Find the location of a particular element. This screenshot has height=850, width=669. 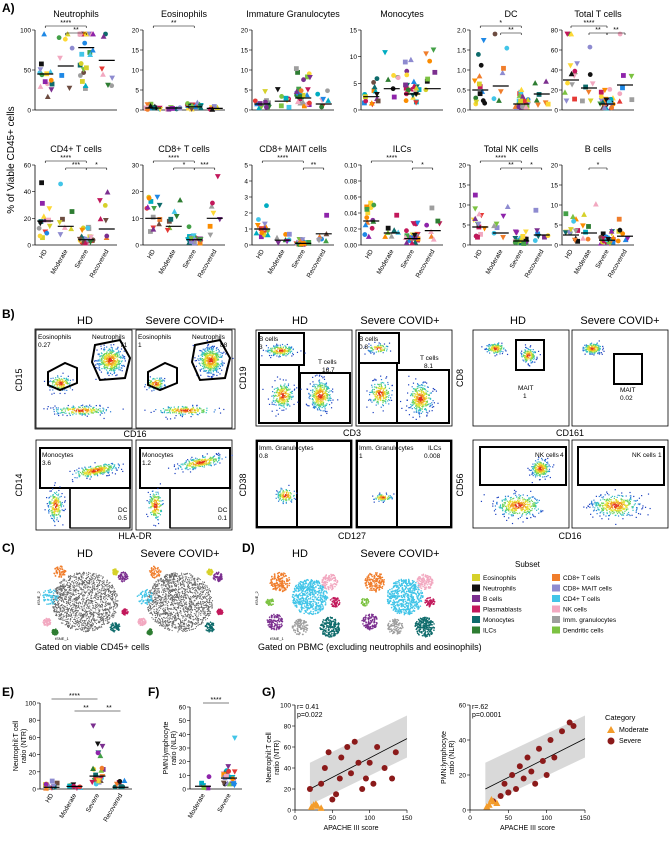

gate-value: 0.5 is located at coordinates (122, 518).